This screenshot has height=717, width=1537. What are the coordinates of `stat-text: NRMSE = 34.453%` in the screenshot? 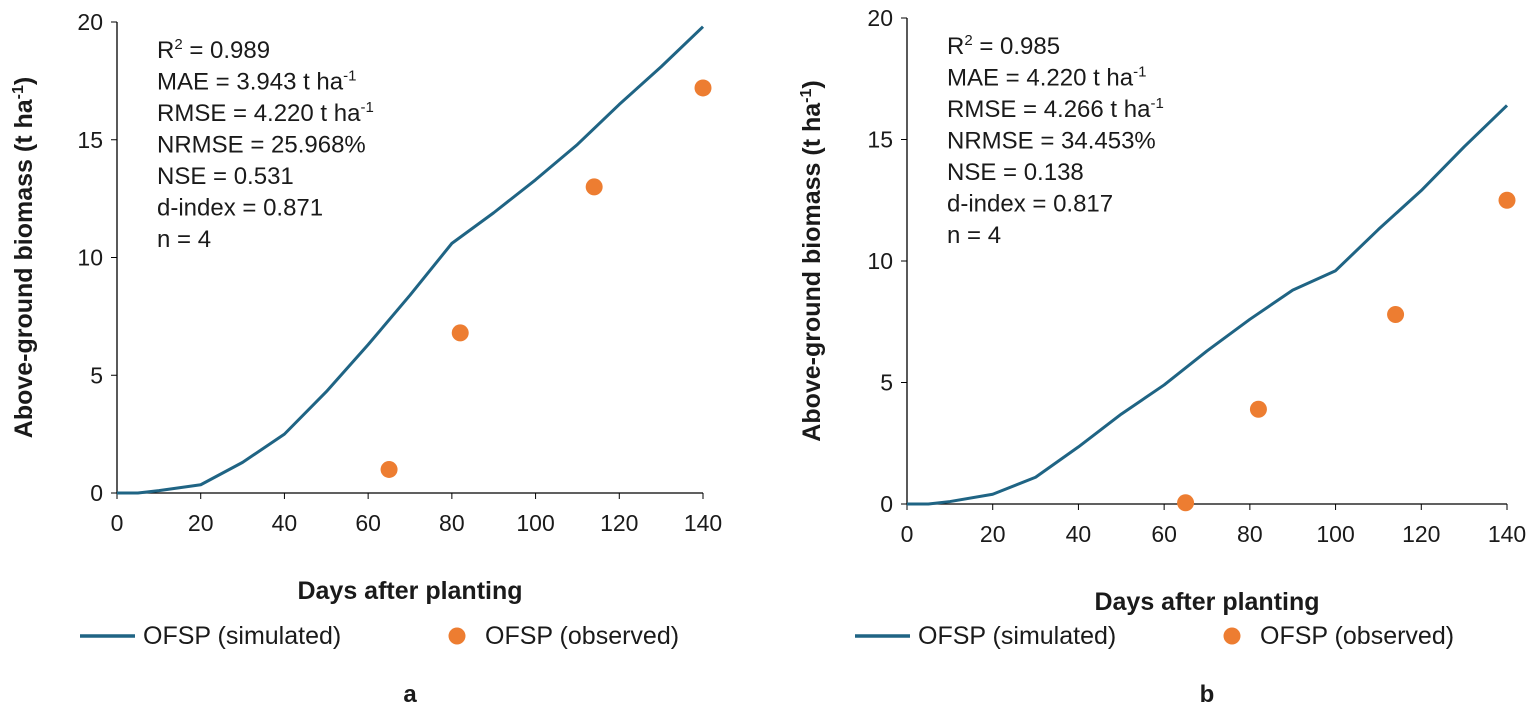 It's located at (1051, 141).